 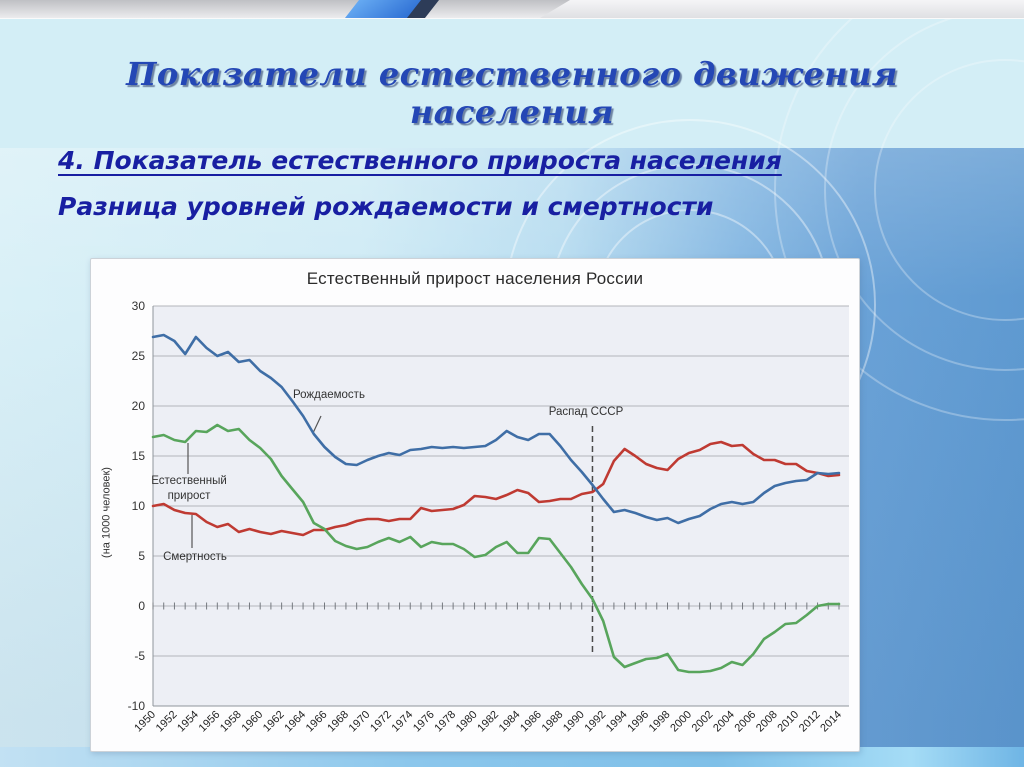 I want to click on y-tick-label: -10, so click(x=137, y=706).